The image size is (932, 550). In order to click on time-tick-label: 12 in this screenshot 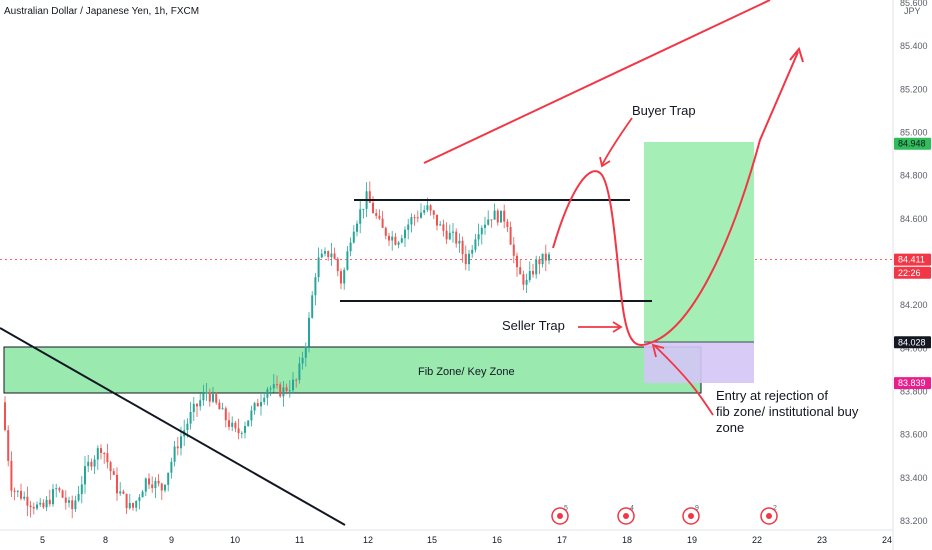, I will do `click(368, 540)`.